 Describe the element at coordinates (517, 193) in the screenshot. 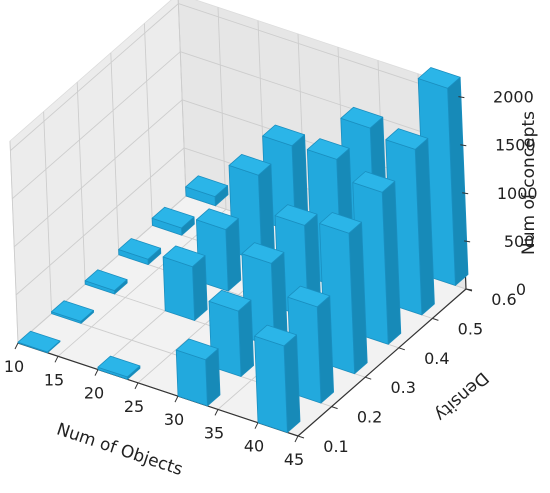

I see `z-tick-label: 1000` at that location.